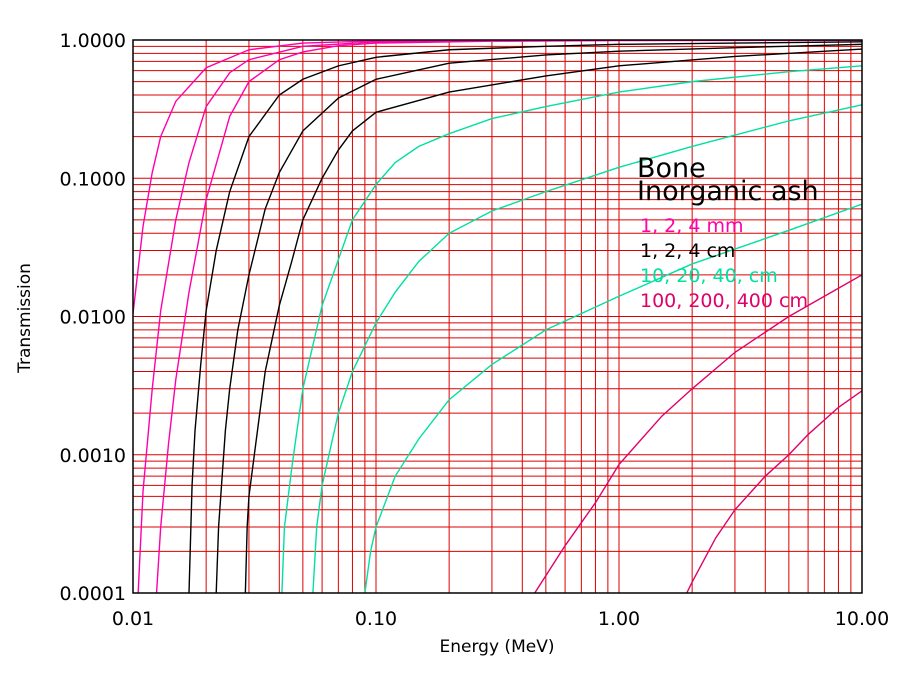 The width and height of the screenshot is (900, 675). What do you see at coordinates (500, 619) in the screenshot?
I see `x-tick-labels: 0.01 0.10 1.00 10.00` at bounding box center [500, 619].